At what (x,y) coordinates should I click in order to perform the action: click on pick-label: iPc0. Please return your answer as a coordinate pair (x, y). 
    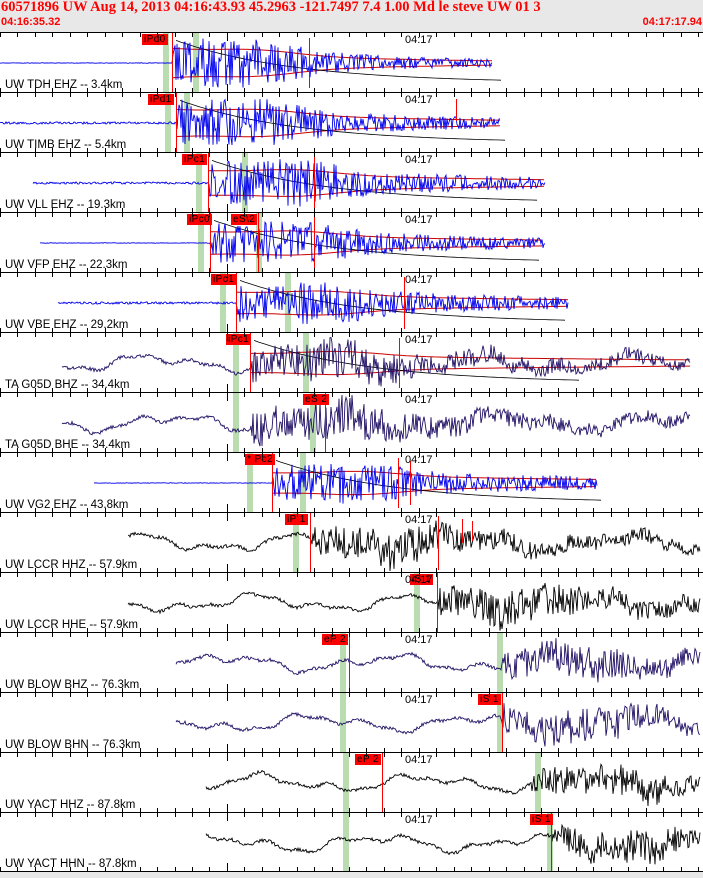
    Looking at the image, I should click on (200, 219).